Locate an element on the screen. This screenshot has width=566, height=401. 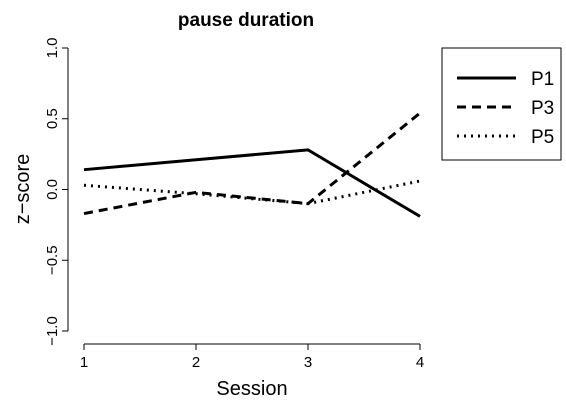
legend-label-p5: P5 is located at coordinates (542, 137).